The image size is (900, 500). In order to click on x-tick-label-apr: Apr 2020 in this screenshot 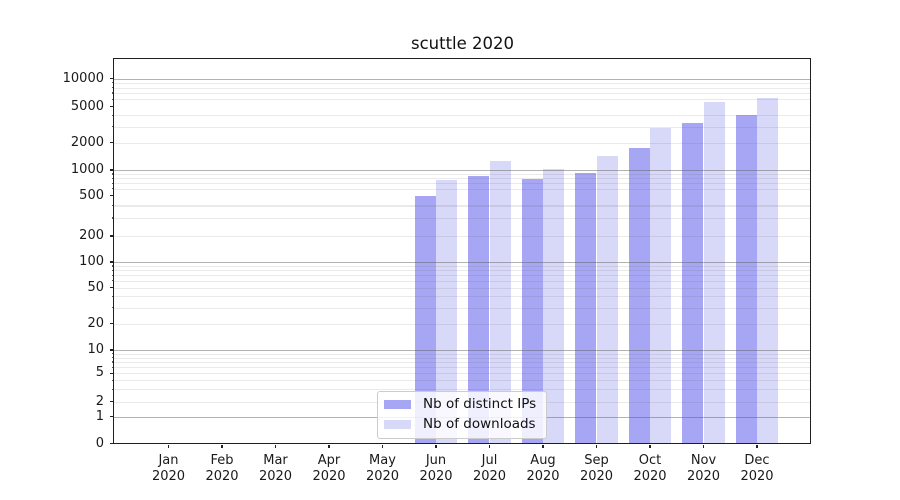, I will do `click(329, 468)`.